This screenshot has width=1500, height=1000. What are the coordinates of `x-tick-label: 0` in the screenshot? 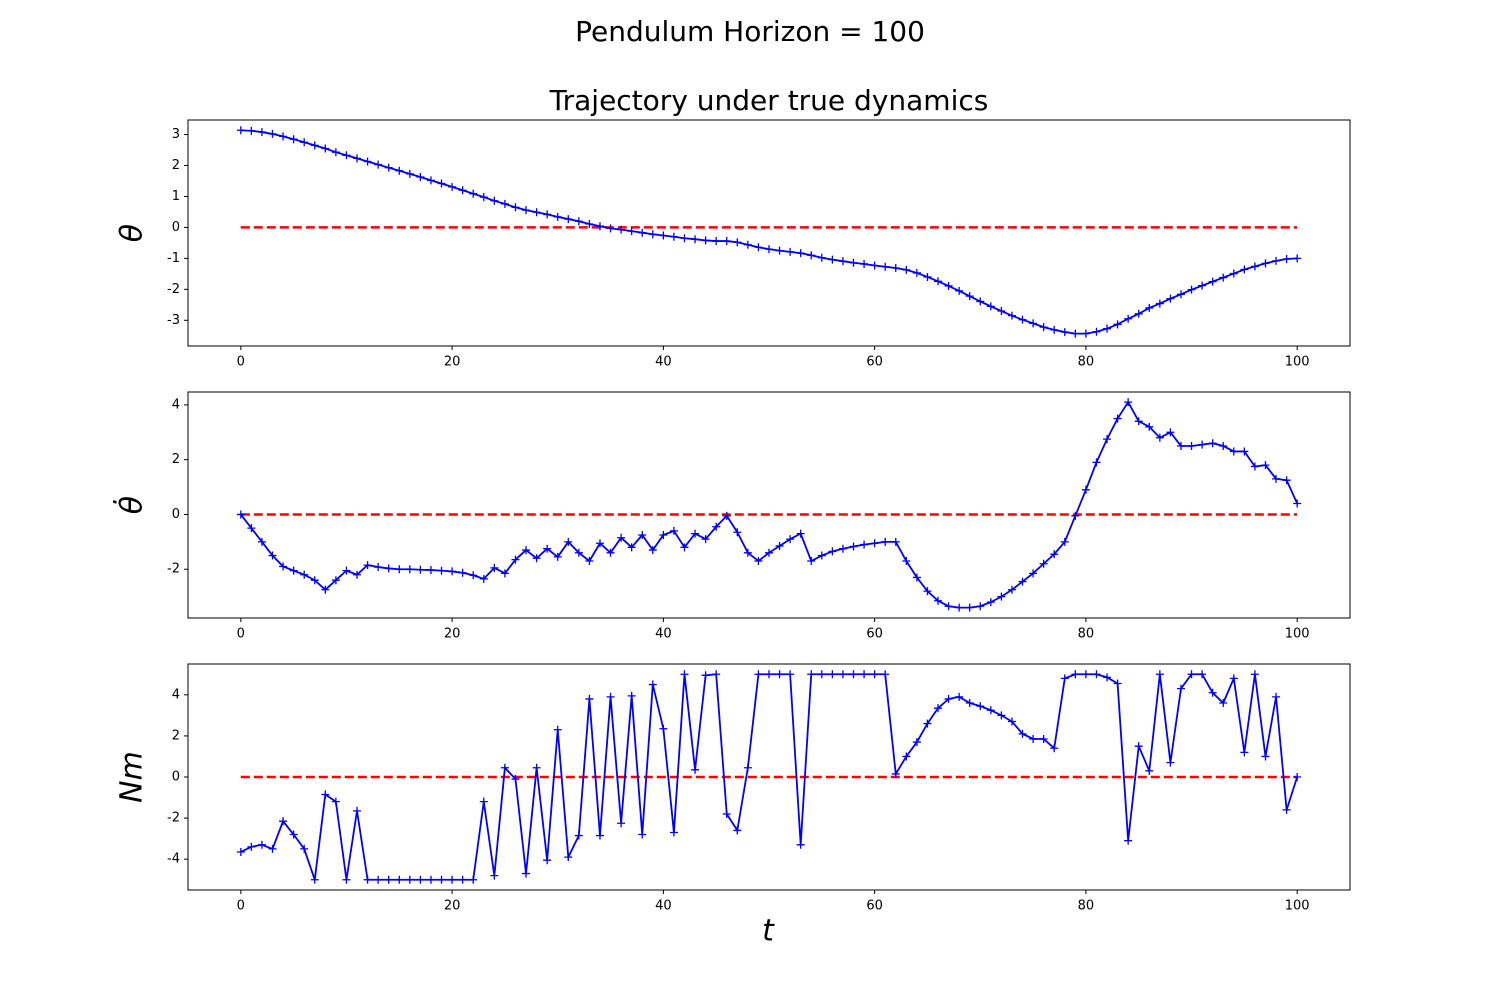 It's located at (241, 906).